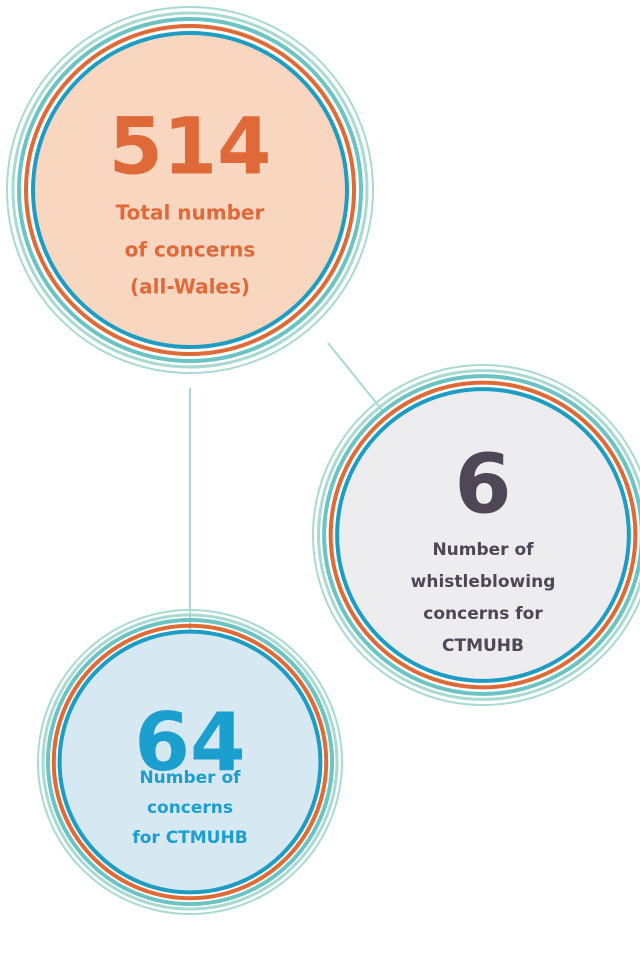 The width and height of the screenshot is (640, 953). Describe the element at coordinates (190, 147) in the screenshot. I see `node-value: 514` at that location.